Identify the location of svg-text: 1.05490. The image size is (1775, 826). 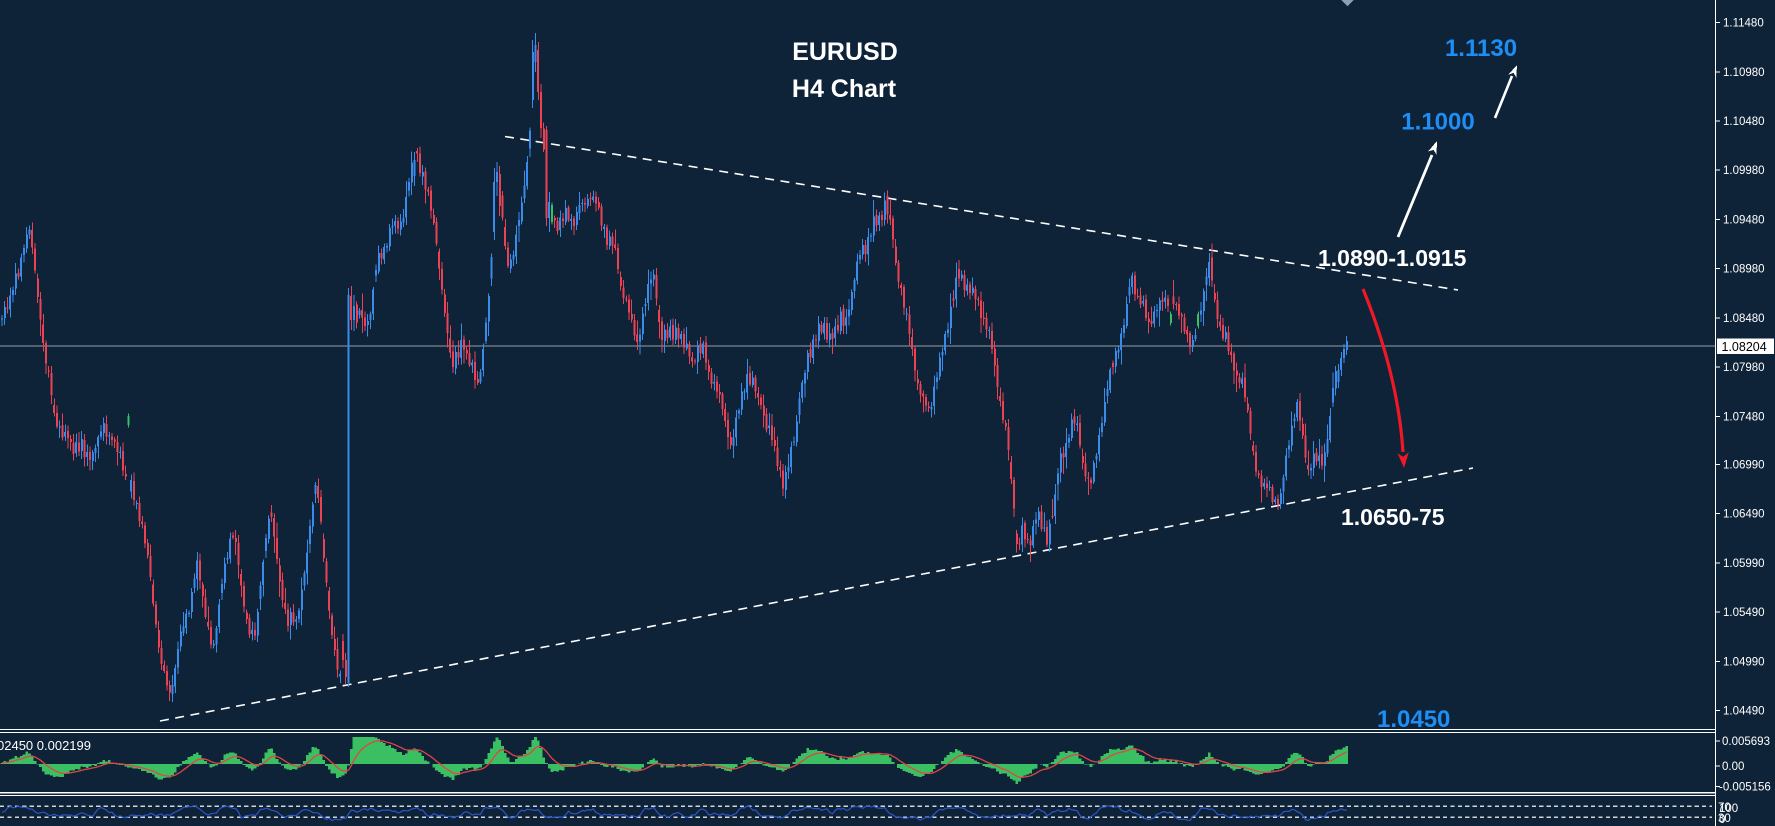
(1744, 613).